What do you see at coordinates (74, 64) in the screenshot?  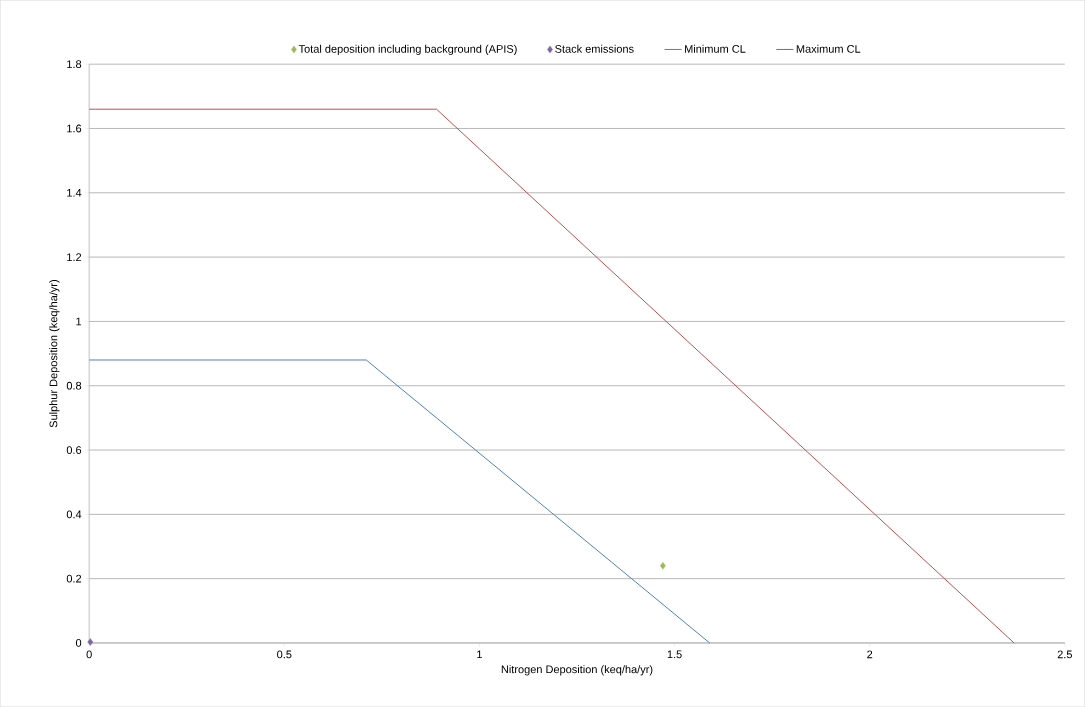 I see `y-tick-label: 1.8` at bounding box center [74, 64].